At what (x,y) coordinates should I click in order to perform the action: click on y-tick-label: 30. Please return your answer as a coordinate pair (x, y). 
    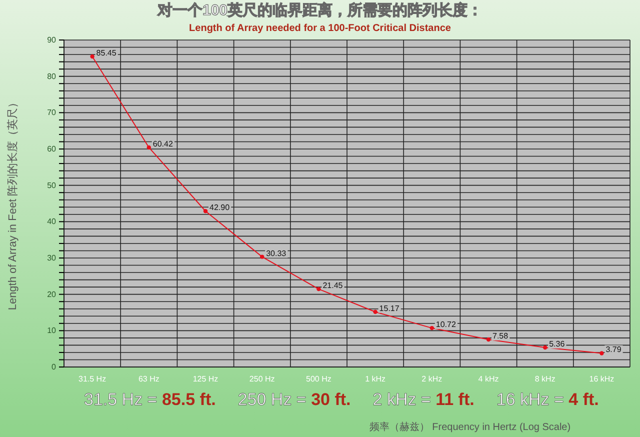
    Looking at the image, I should click on (52, 258).